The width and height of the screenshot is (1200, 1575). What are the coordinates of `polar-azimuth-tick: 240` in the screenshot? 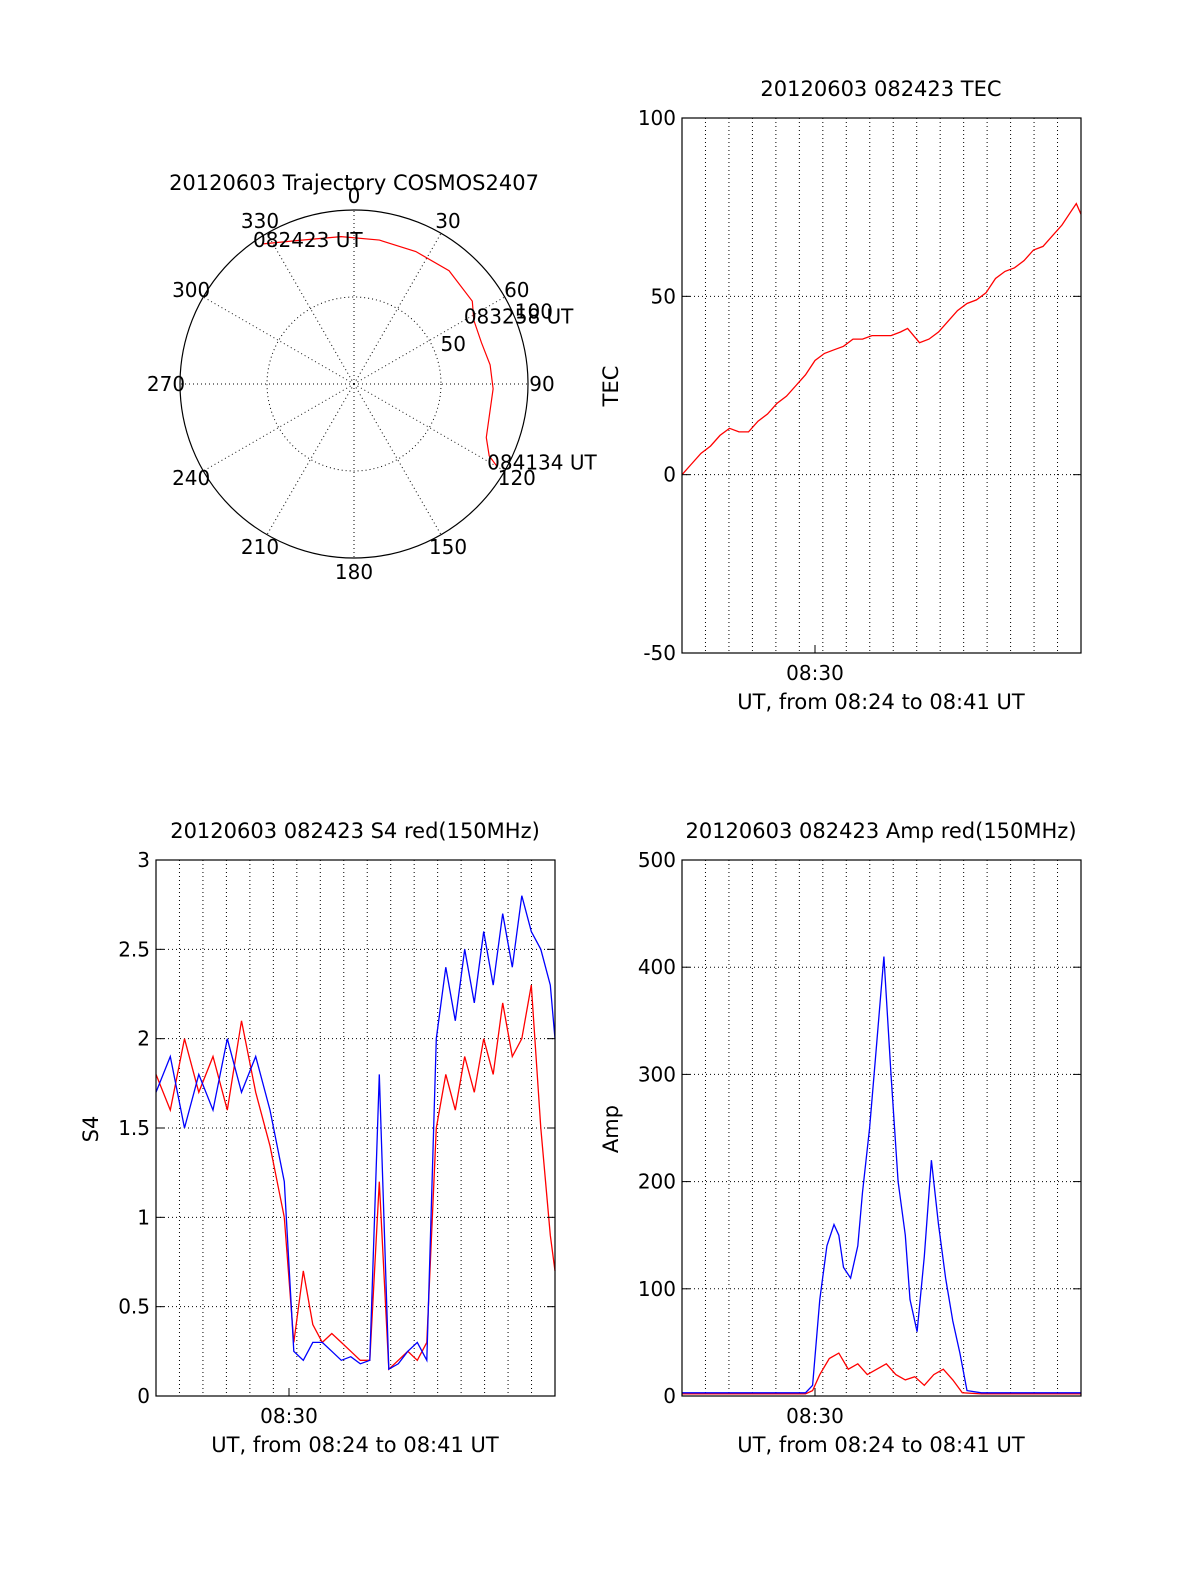 It's located at (191, 478).